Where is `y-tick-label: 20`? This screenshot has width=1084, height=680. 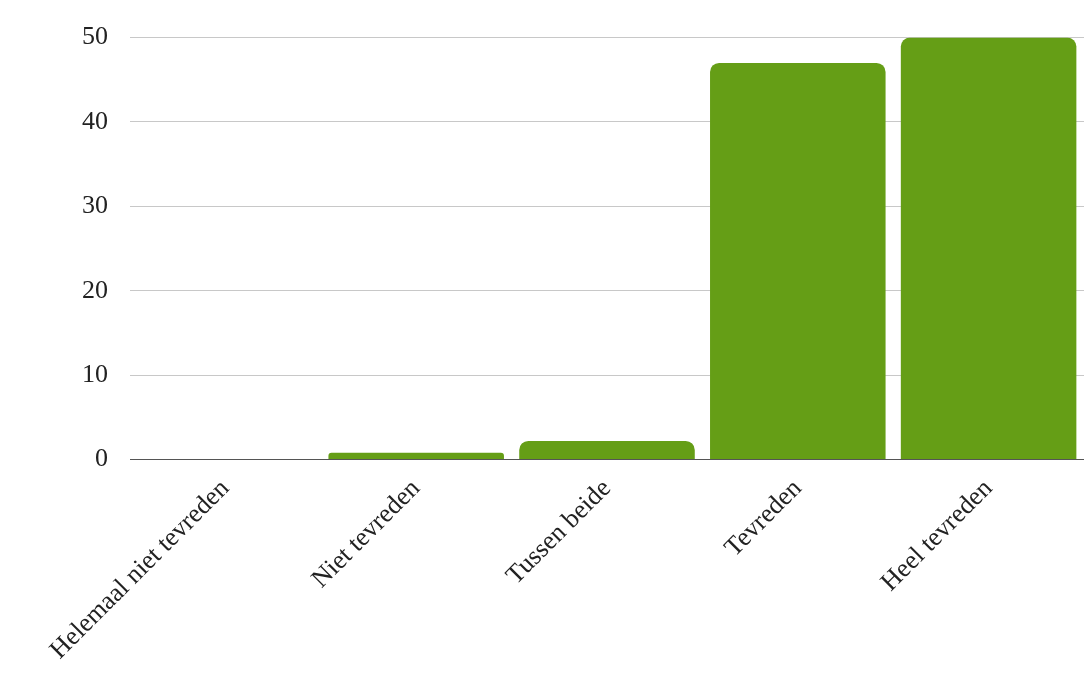
y-tick-label: 20 is located at coordinates (95, 289).